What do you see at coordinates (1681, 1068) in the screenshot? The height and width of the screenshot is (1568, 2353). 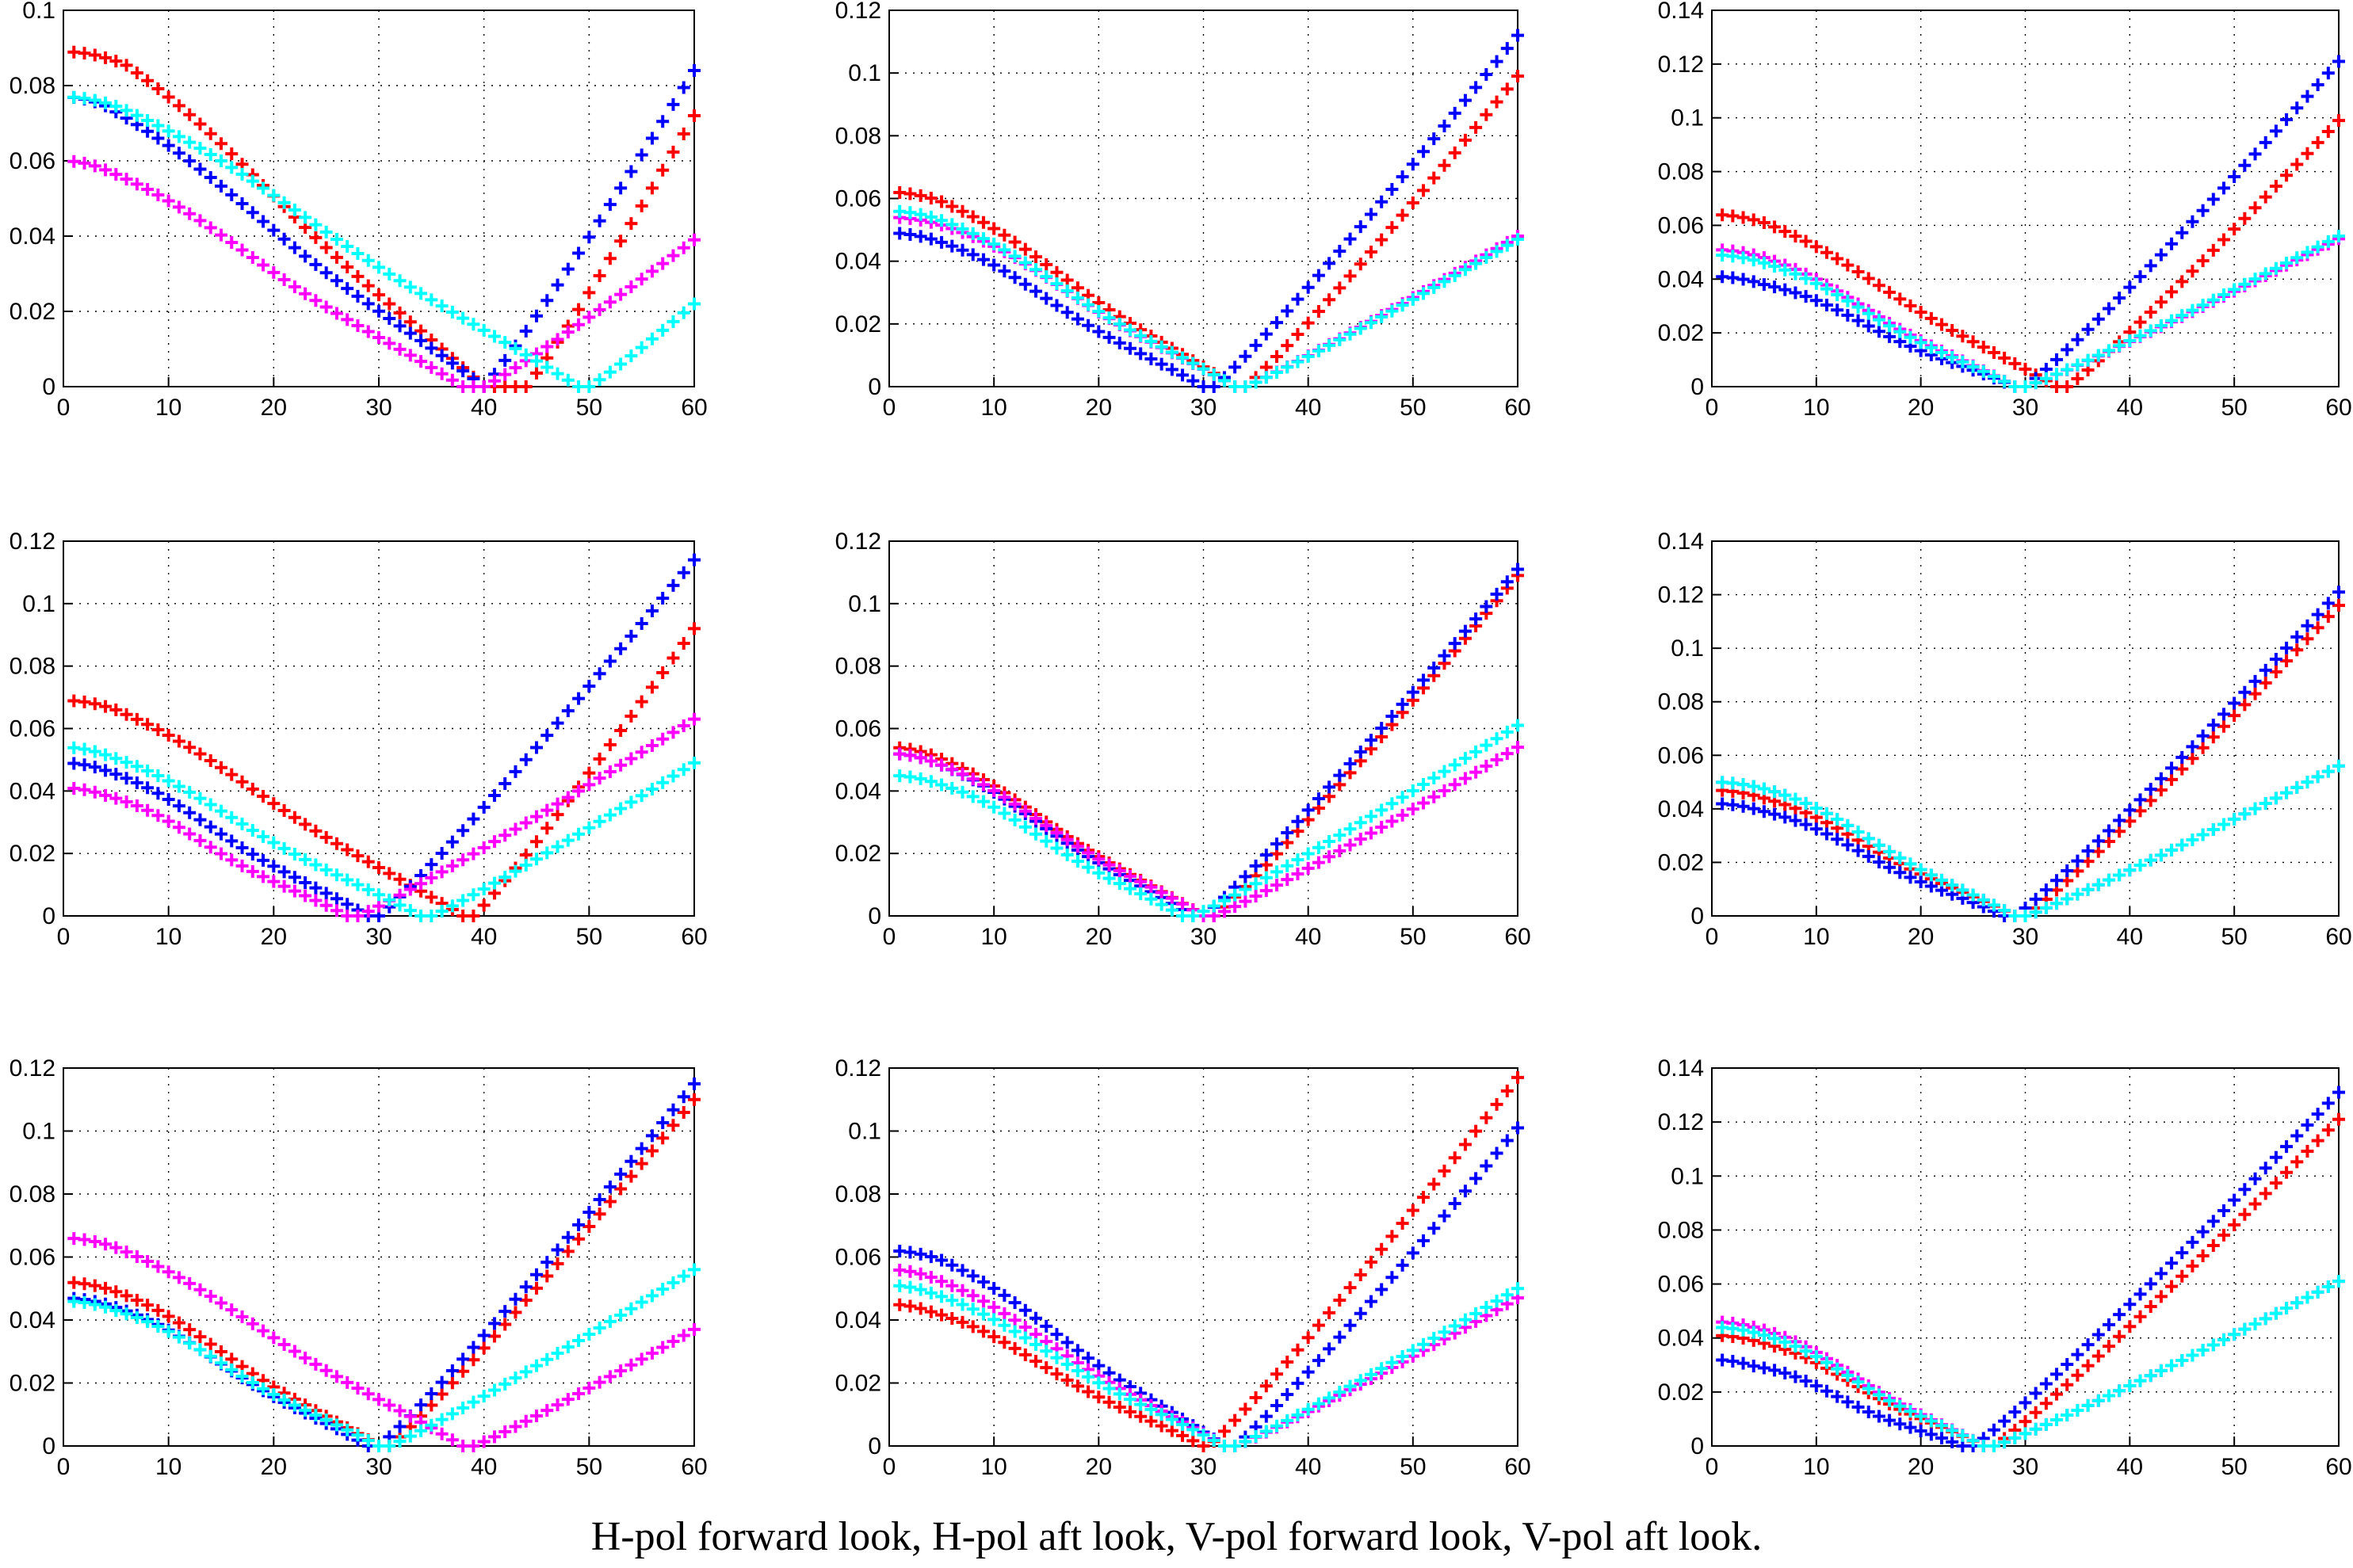 I see `y-tick-label: 0.14` at bounding box center [1681, 1068].